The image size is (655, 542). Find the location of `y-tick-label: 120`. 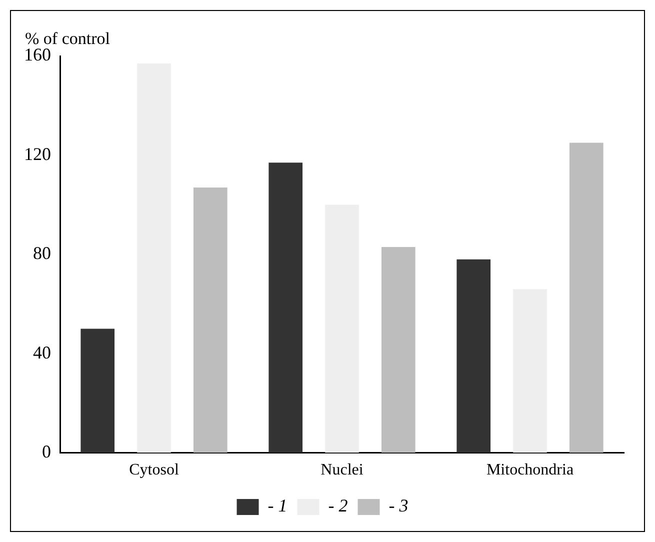

y-tick-label: 120 is located at coordinates (37, 154).